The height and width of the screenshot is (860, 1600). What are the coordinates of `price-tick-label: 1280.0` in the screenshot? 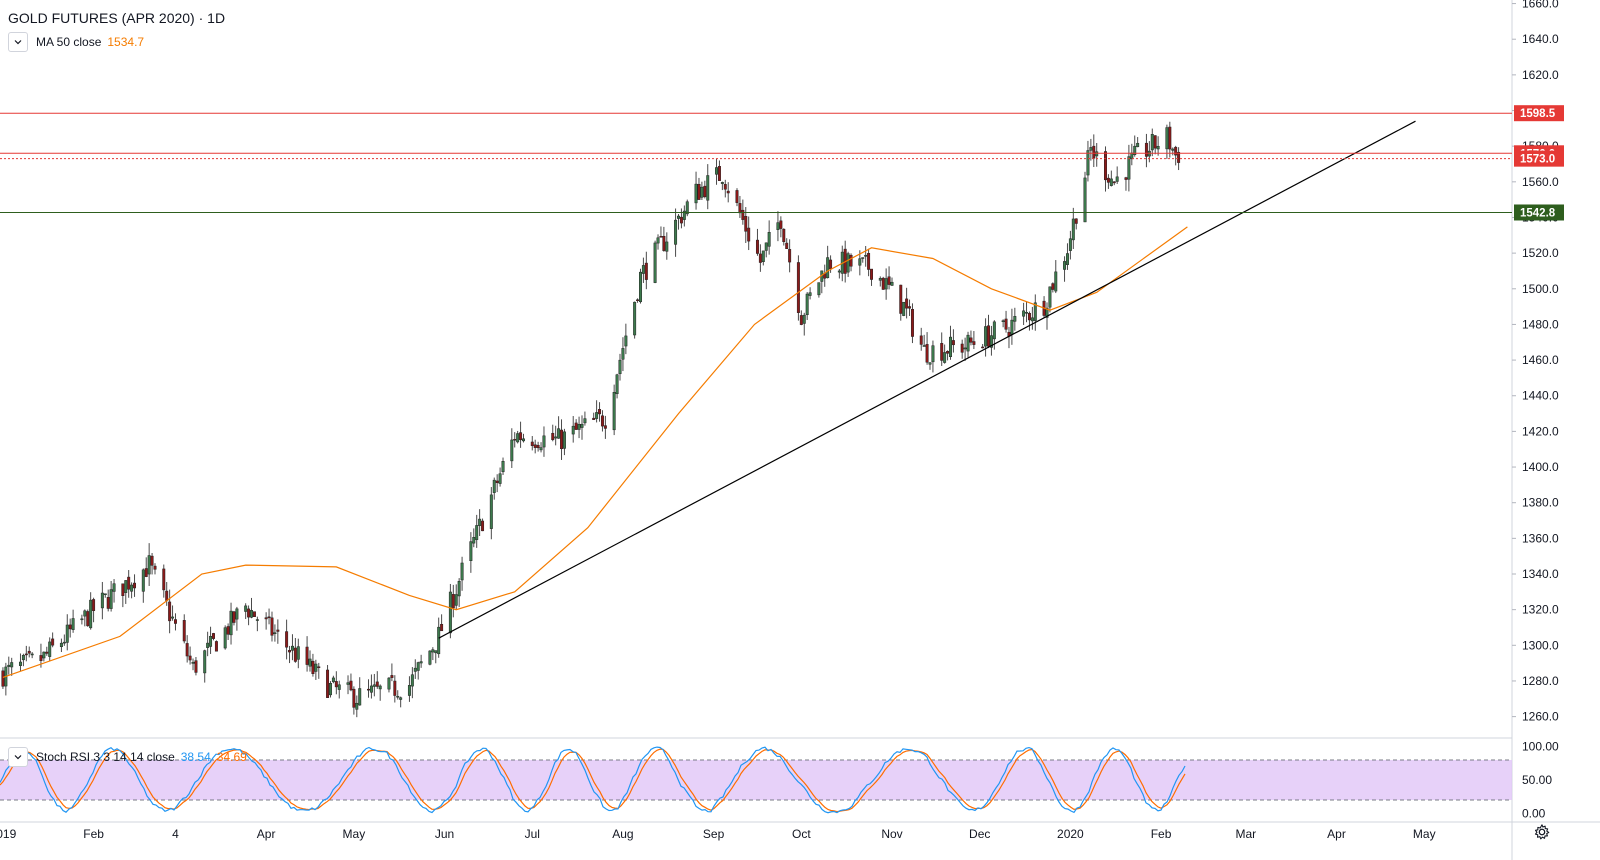 It's located at (1540, 681).